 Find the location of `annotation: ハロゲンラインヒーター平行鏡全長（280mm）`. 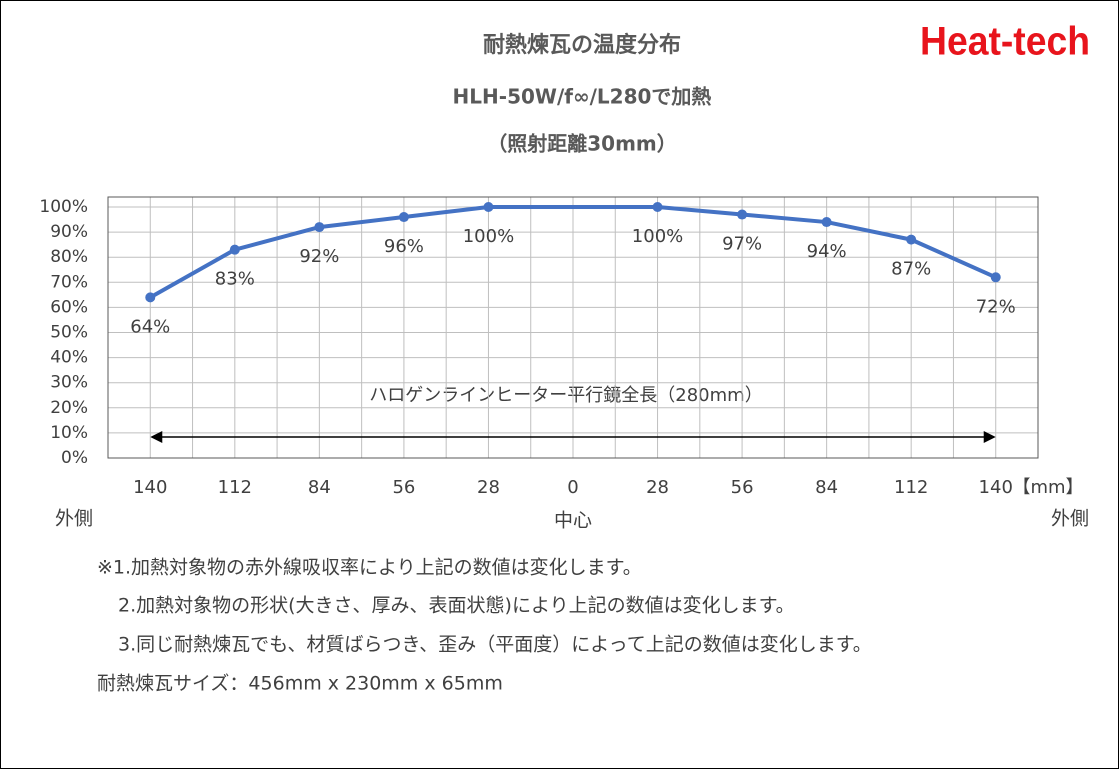

annotation: ハロゲンラインヒーター平行鏡全長（280mm） is located at coordinates (565, 395).